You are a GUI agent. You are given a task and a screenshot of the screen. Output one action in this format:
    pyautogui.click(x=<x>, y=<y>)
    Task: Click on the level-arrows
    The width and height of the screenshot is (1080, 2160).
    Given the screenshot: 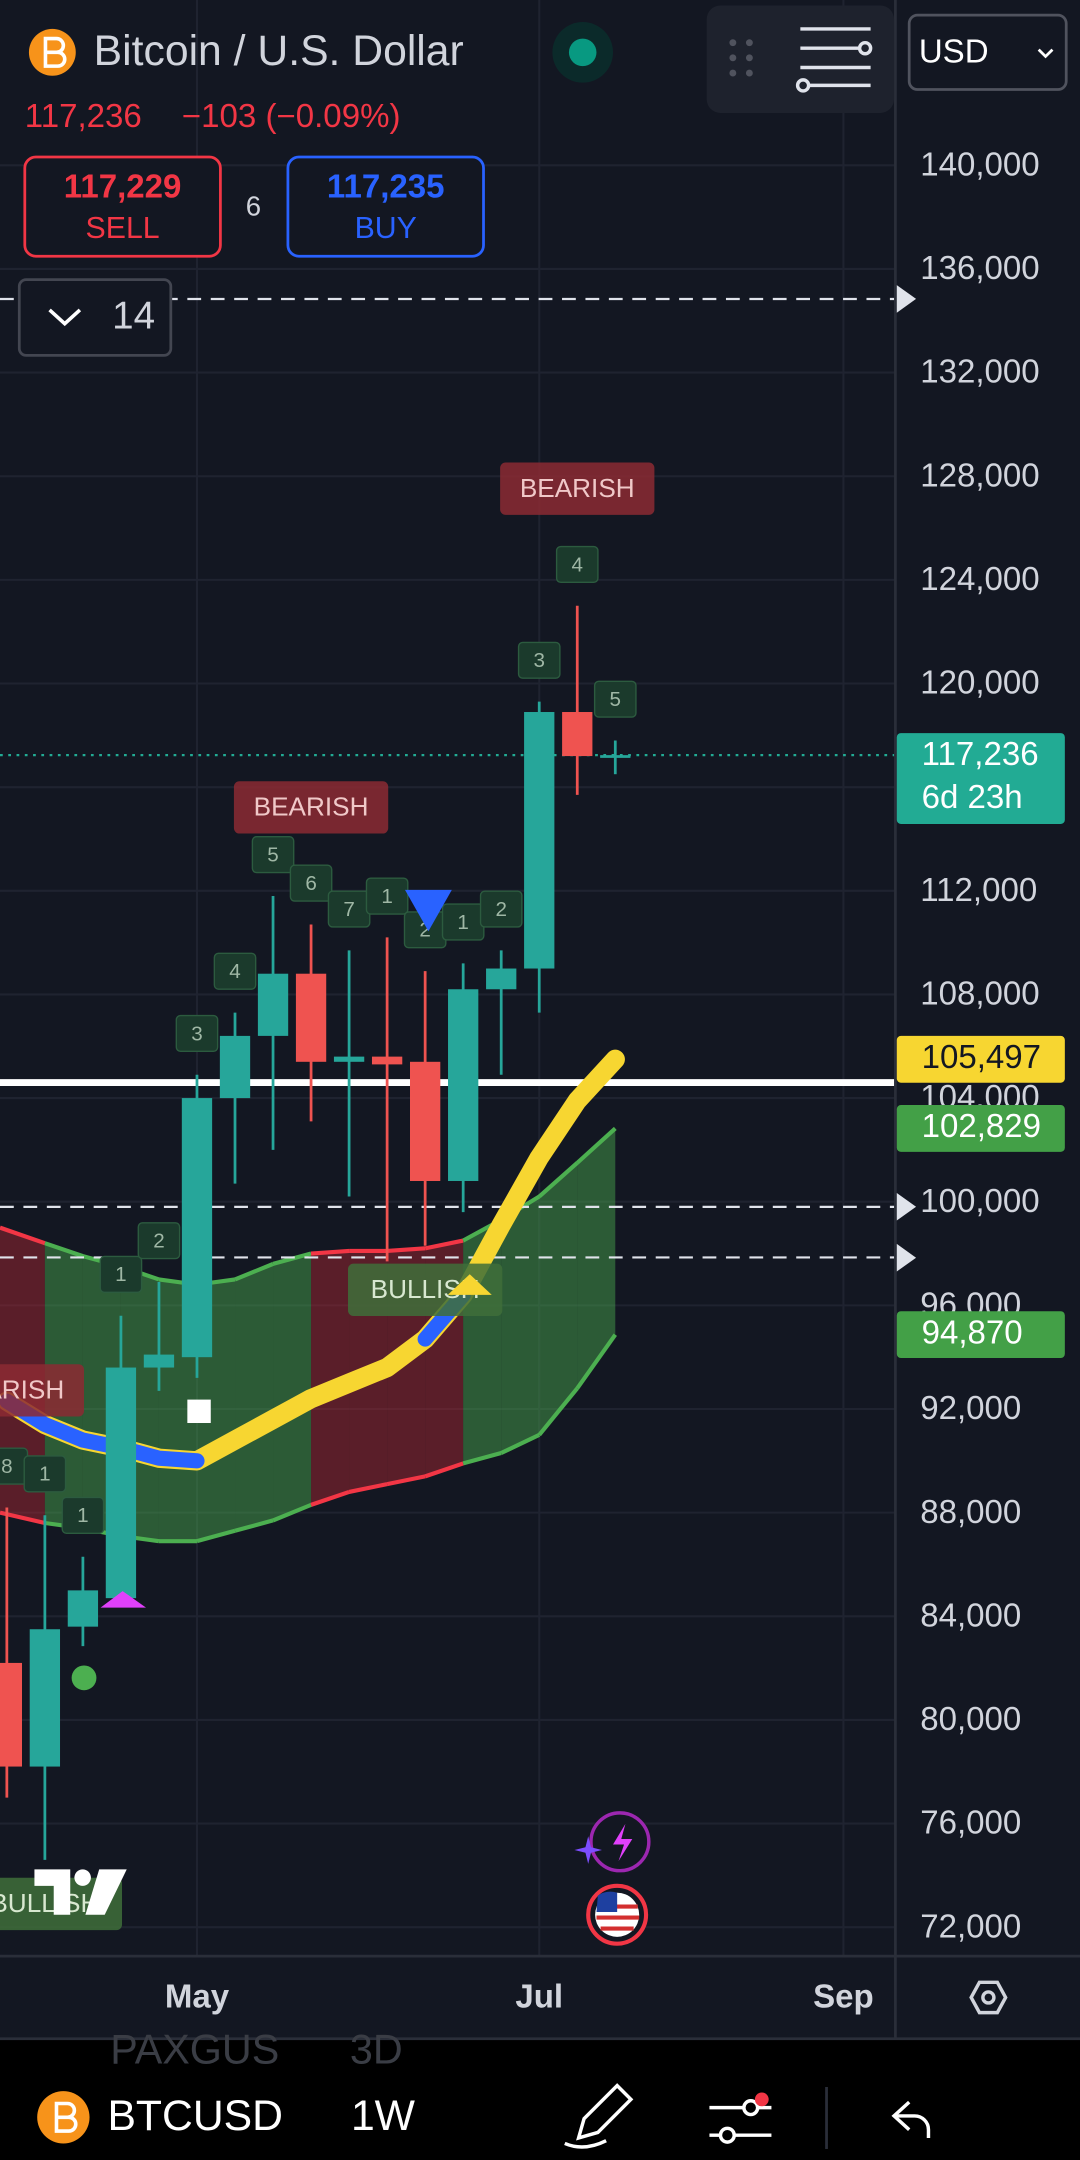 What is the action you would take?
    pyautogui.click(x=906, y=778)
    